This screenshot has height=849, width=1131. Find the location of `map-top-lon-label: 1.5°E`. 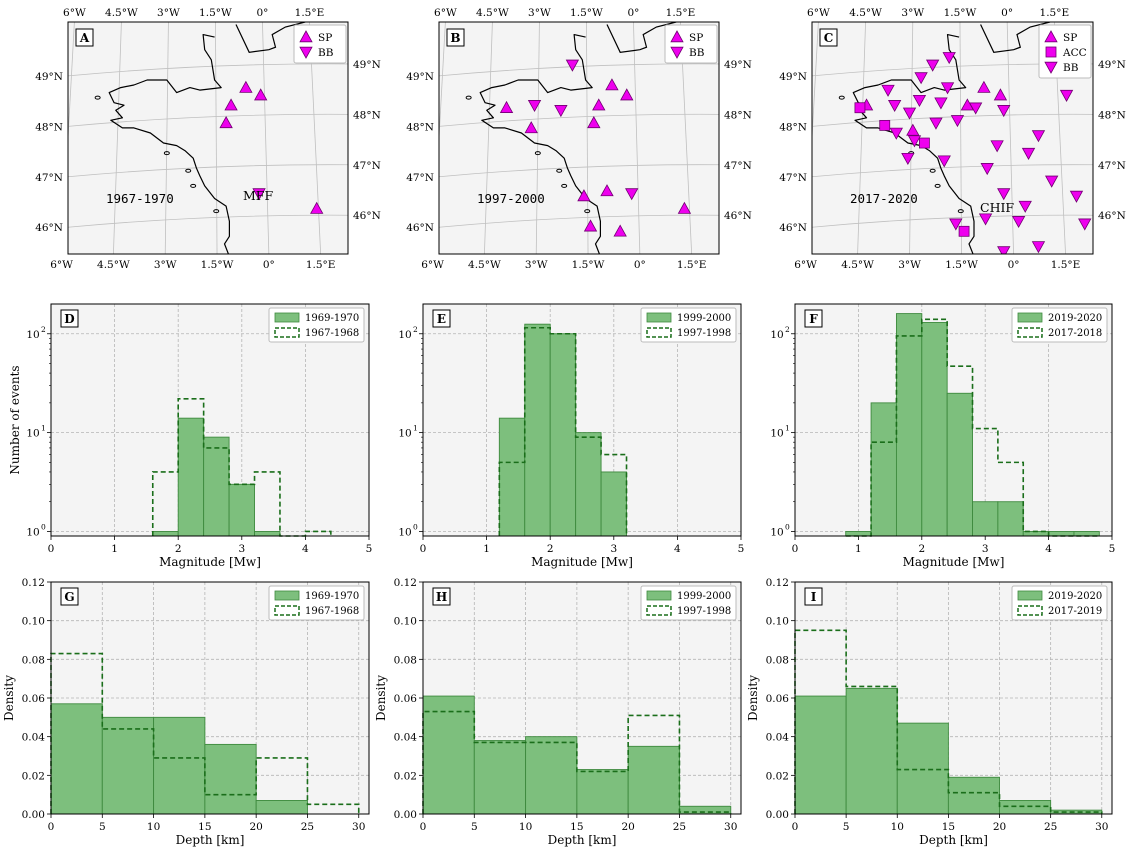

map-top-lon-label: 1.5°E is located at coordinates (681, 13).